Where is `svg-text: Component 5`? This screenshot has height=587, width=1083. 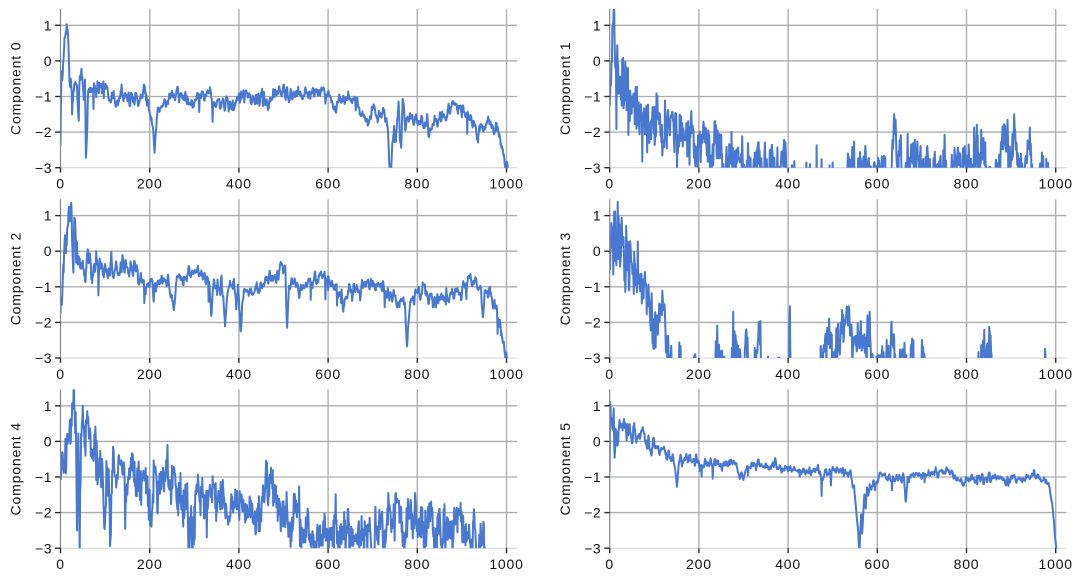
svg-text: Component 5 is located at coordinates (565, 468).